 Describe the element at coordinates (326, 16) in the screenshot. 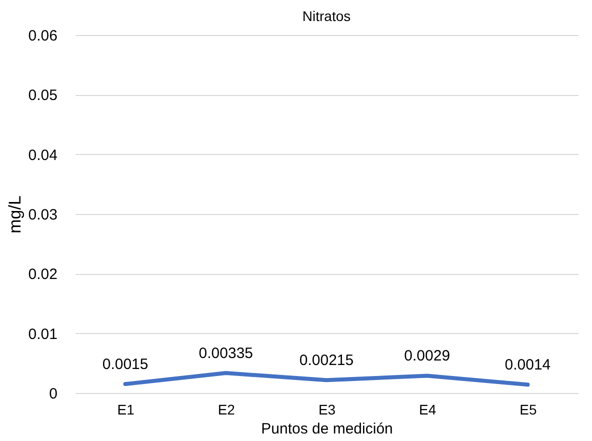

I see `chart-title: Nitratos` at that location.